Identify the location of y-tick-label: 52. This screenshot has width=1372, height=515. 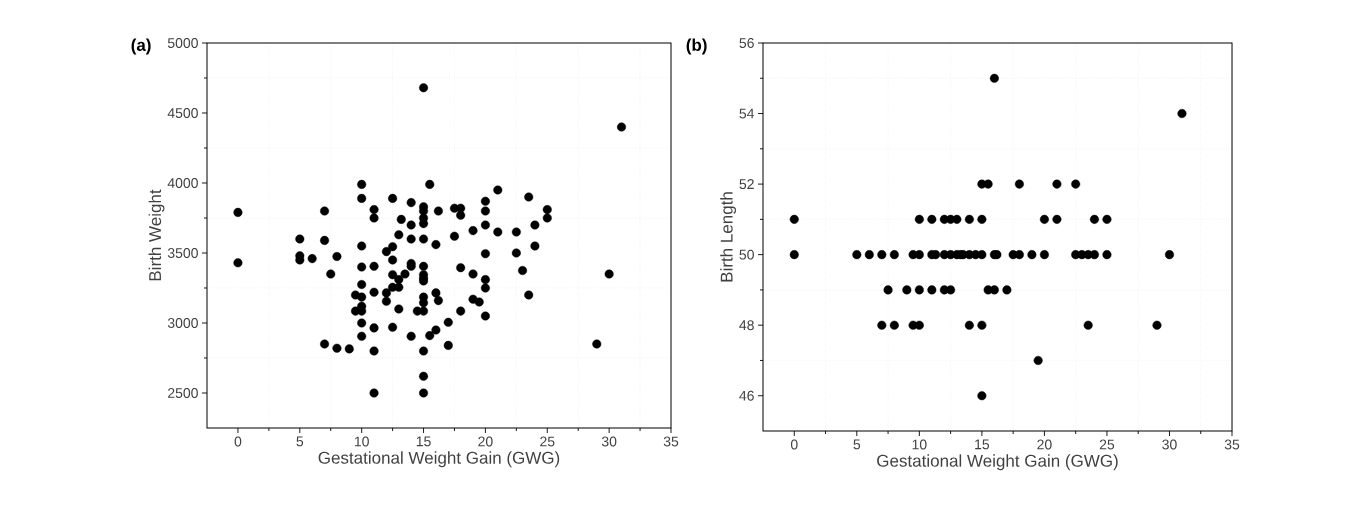
(746, 184).